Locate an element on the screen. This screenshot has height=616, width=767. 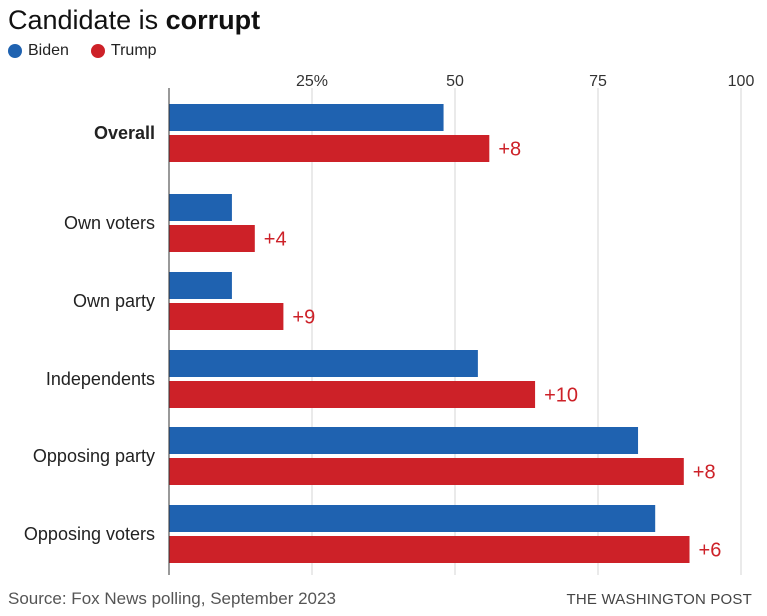
x-tick-label: 75 is located at coordinates (598, 81).